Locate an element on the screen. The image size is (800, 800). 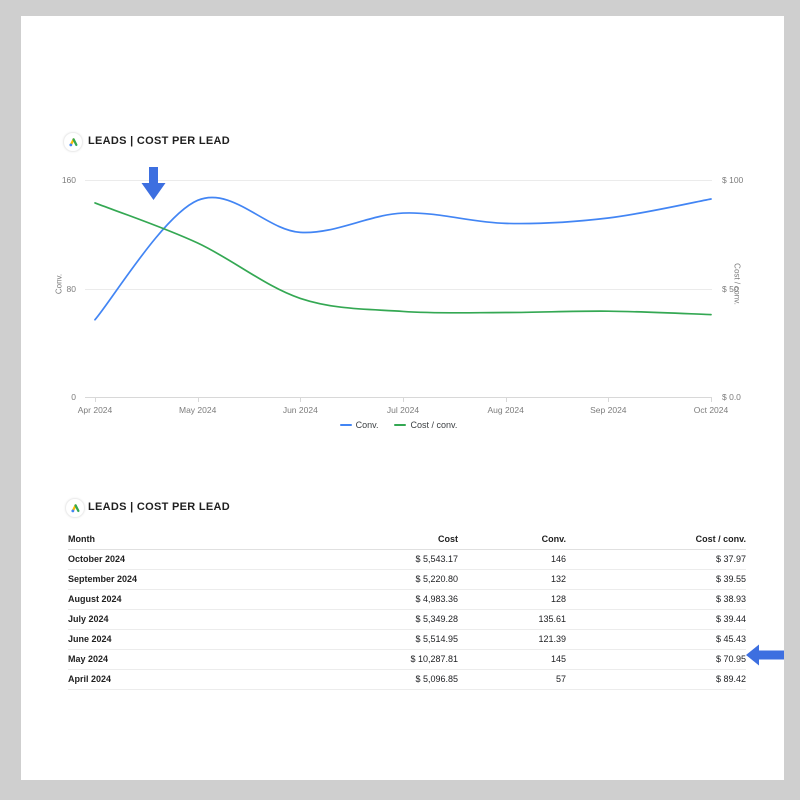
chart-legend: Conv. Cost / conv. is located at coordinates (398, 425).